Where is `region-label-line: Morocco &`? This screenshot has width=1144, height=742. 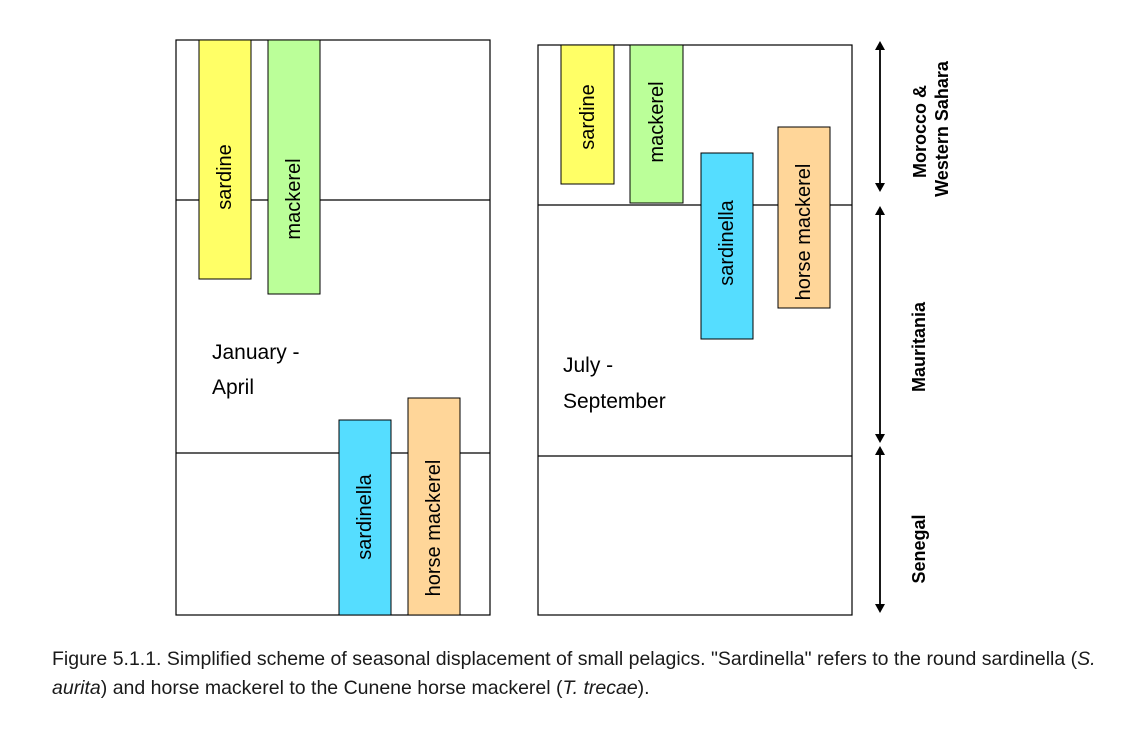
region-label-line: Morocco & is located at coordinates (920, 131).